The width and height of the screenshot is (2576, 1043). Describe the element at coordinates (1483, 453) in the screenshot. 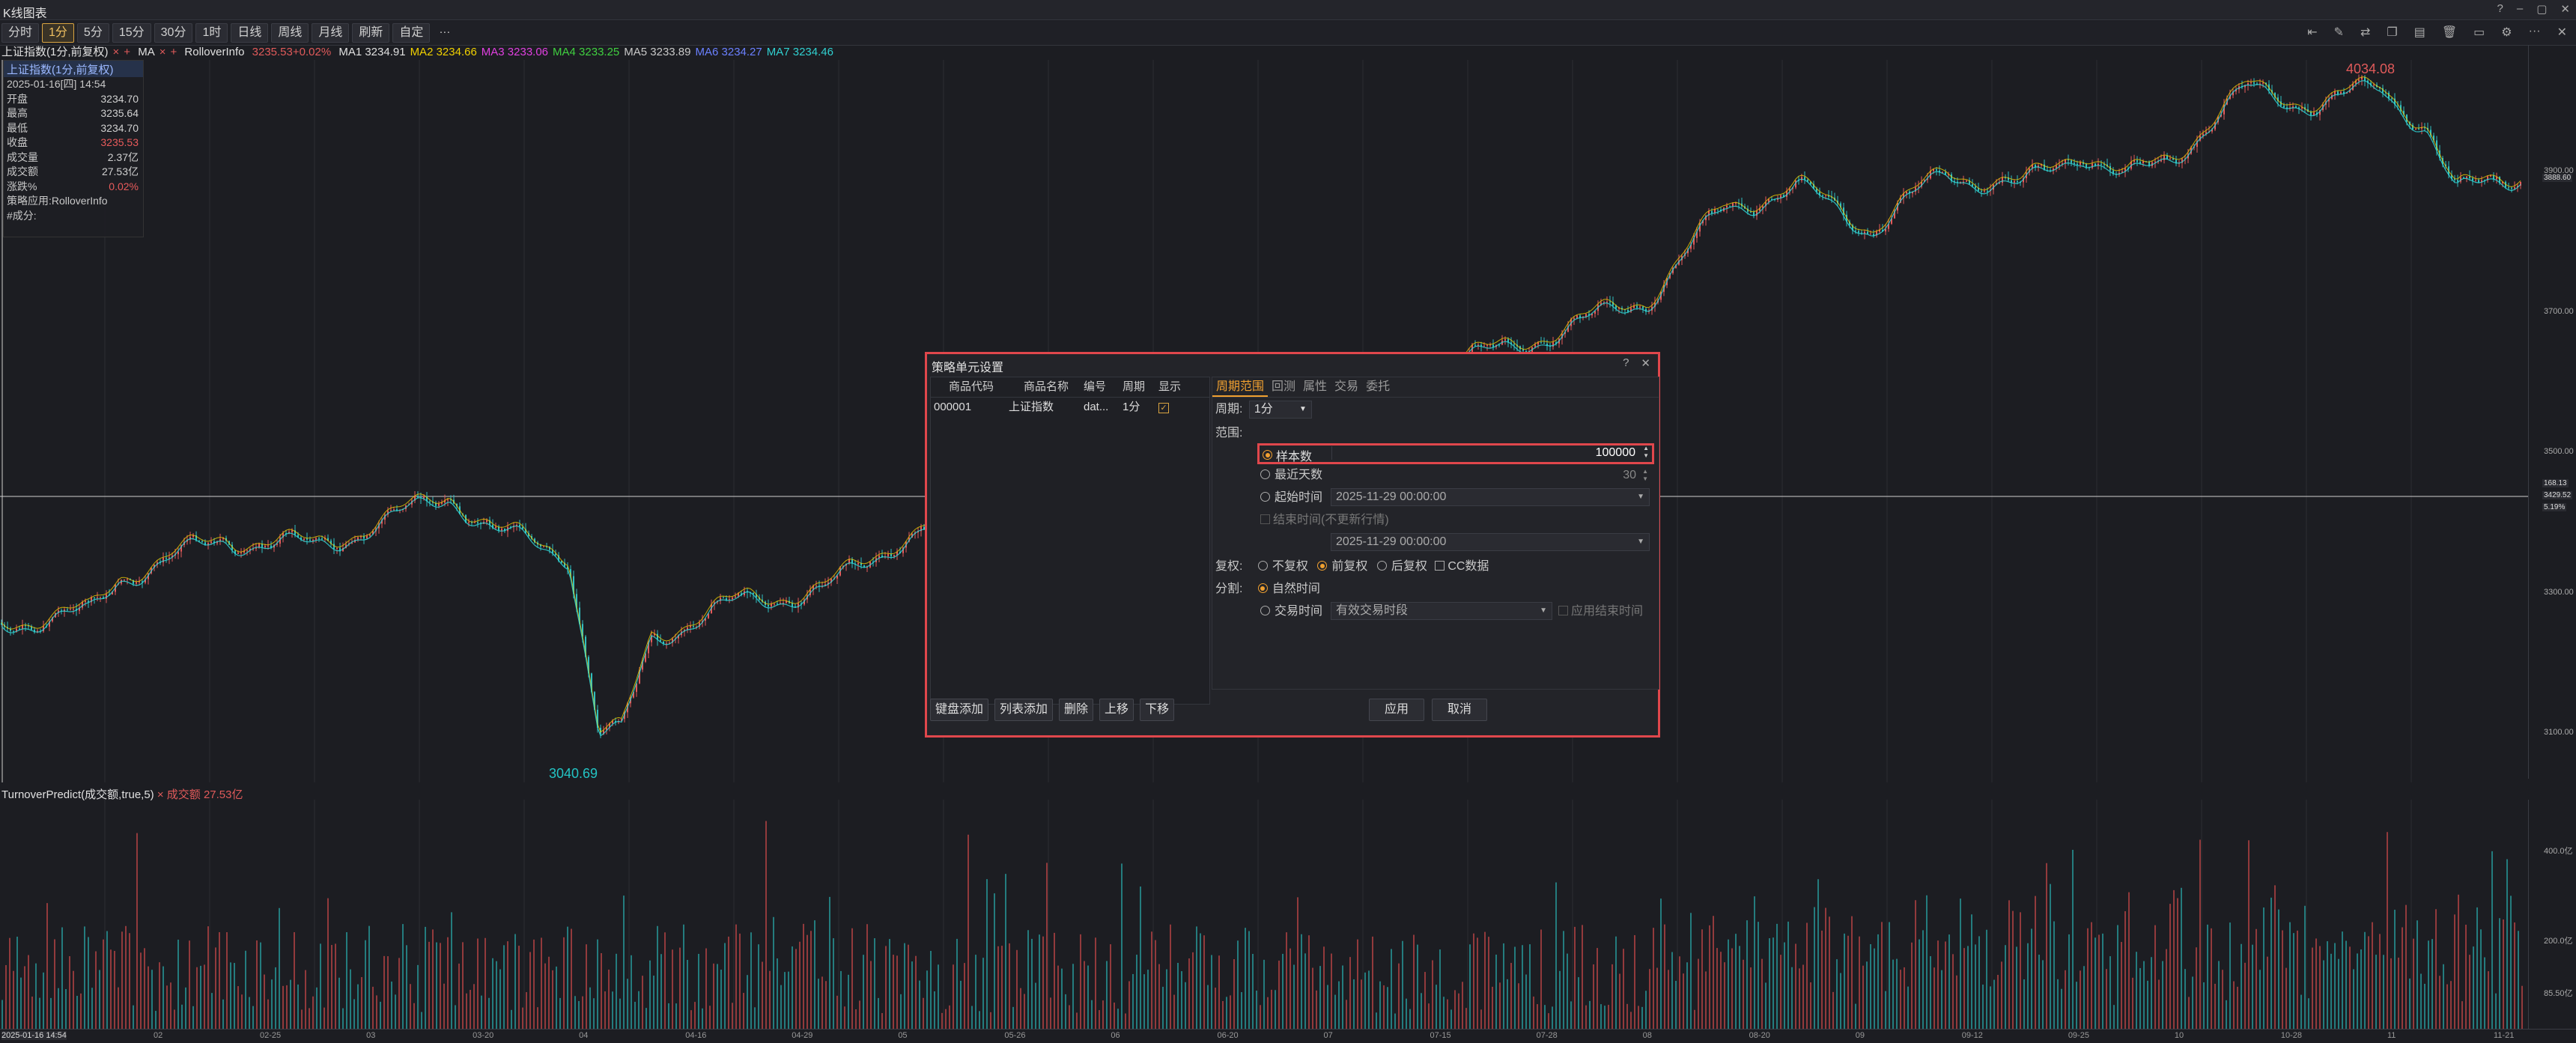

I see `sample-input: 100000` at that location.